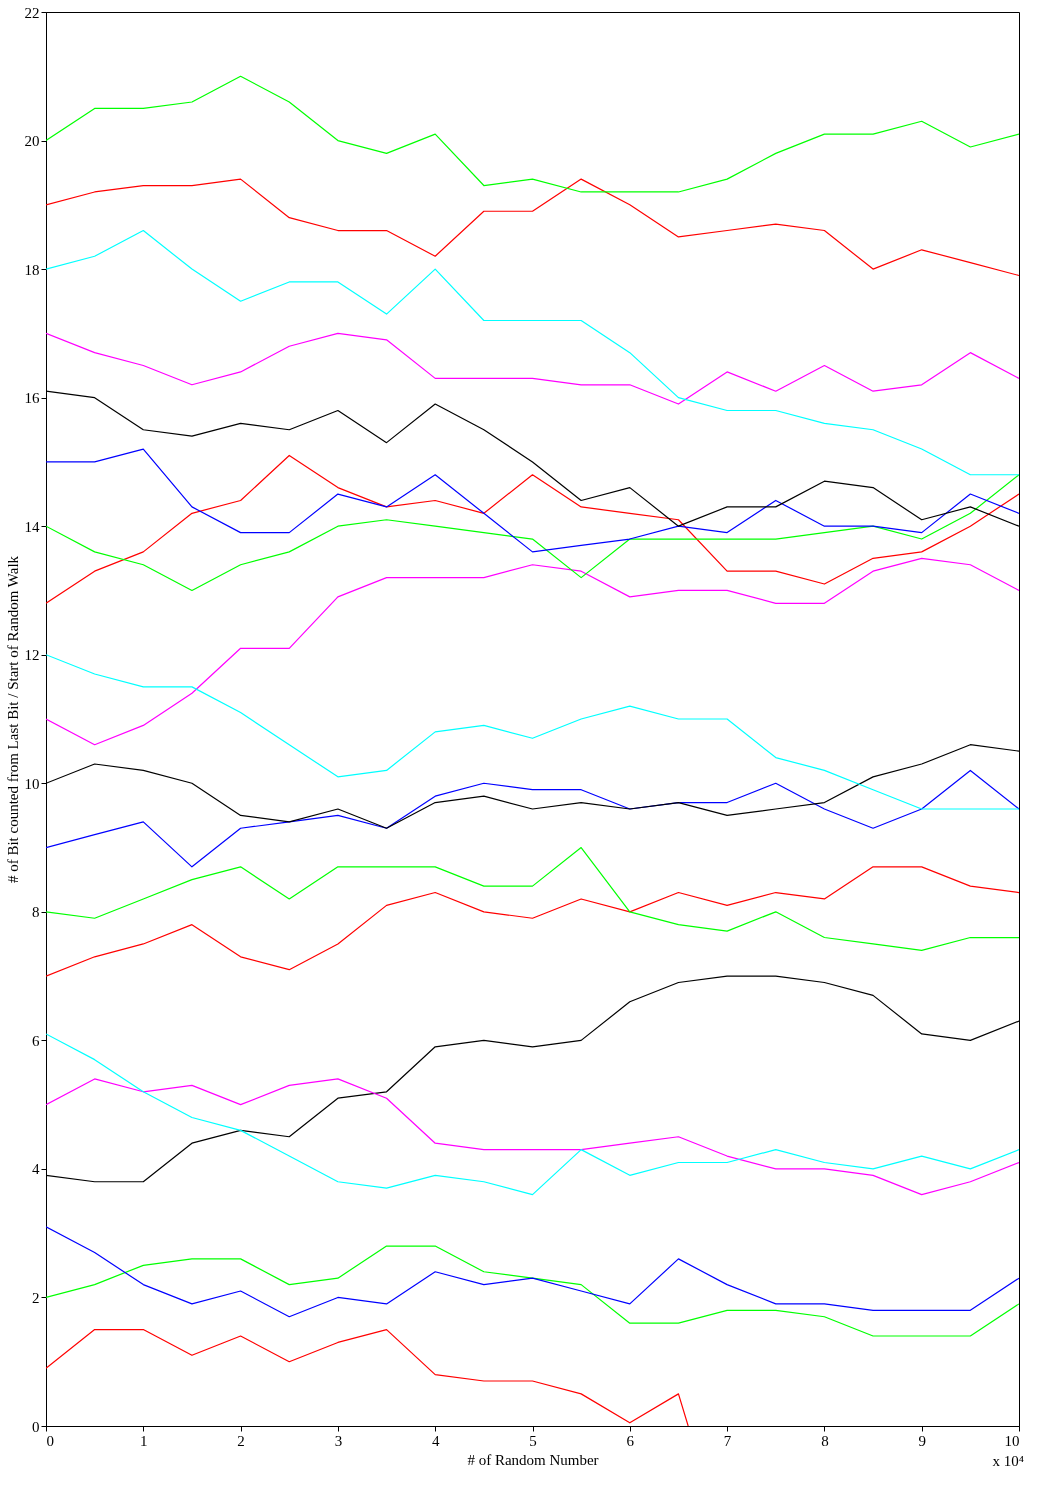 Image resolution: width=1057 pixels, height=1494 pixels. Describe the element at coordinates (50, 1440) in the screenshot. I see `x-tick-label: 0` at that location.